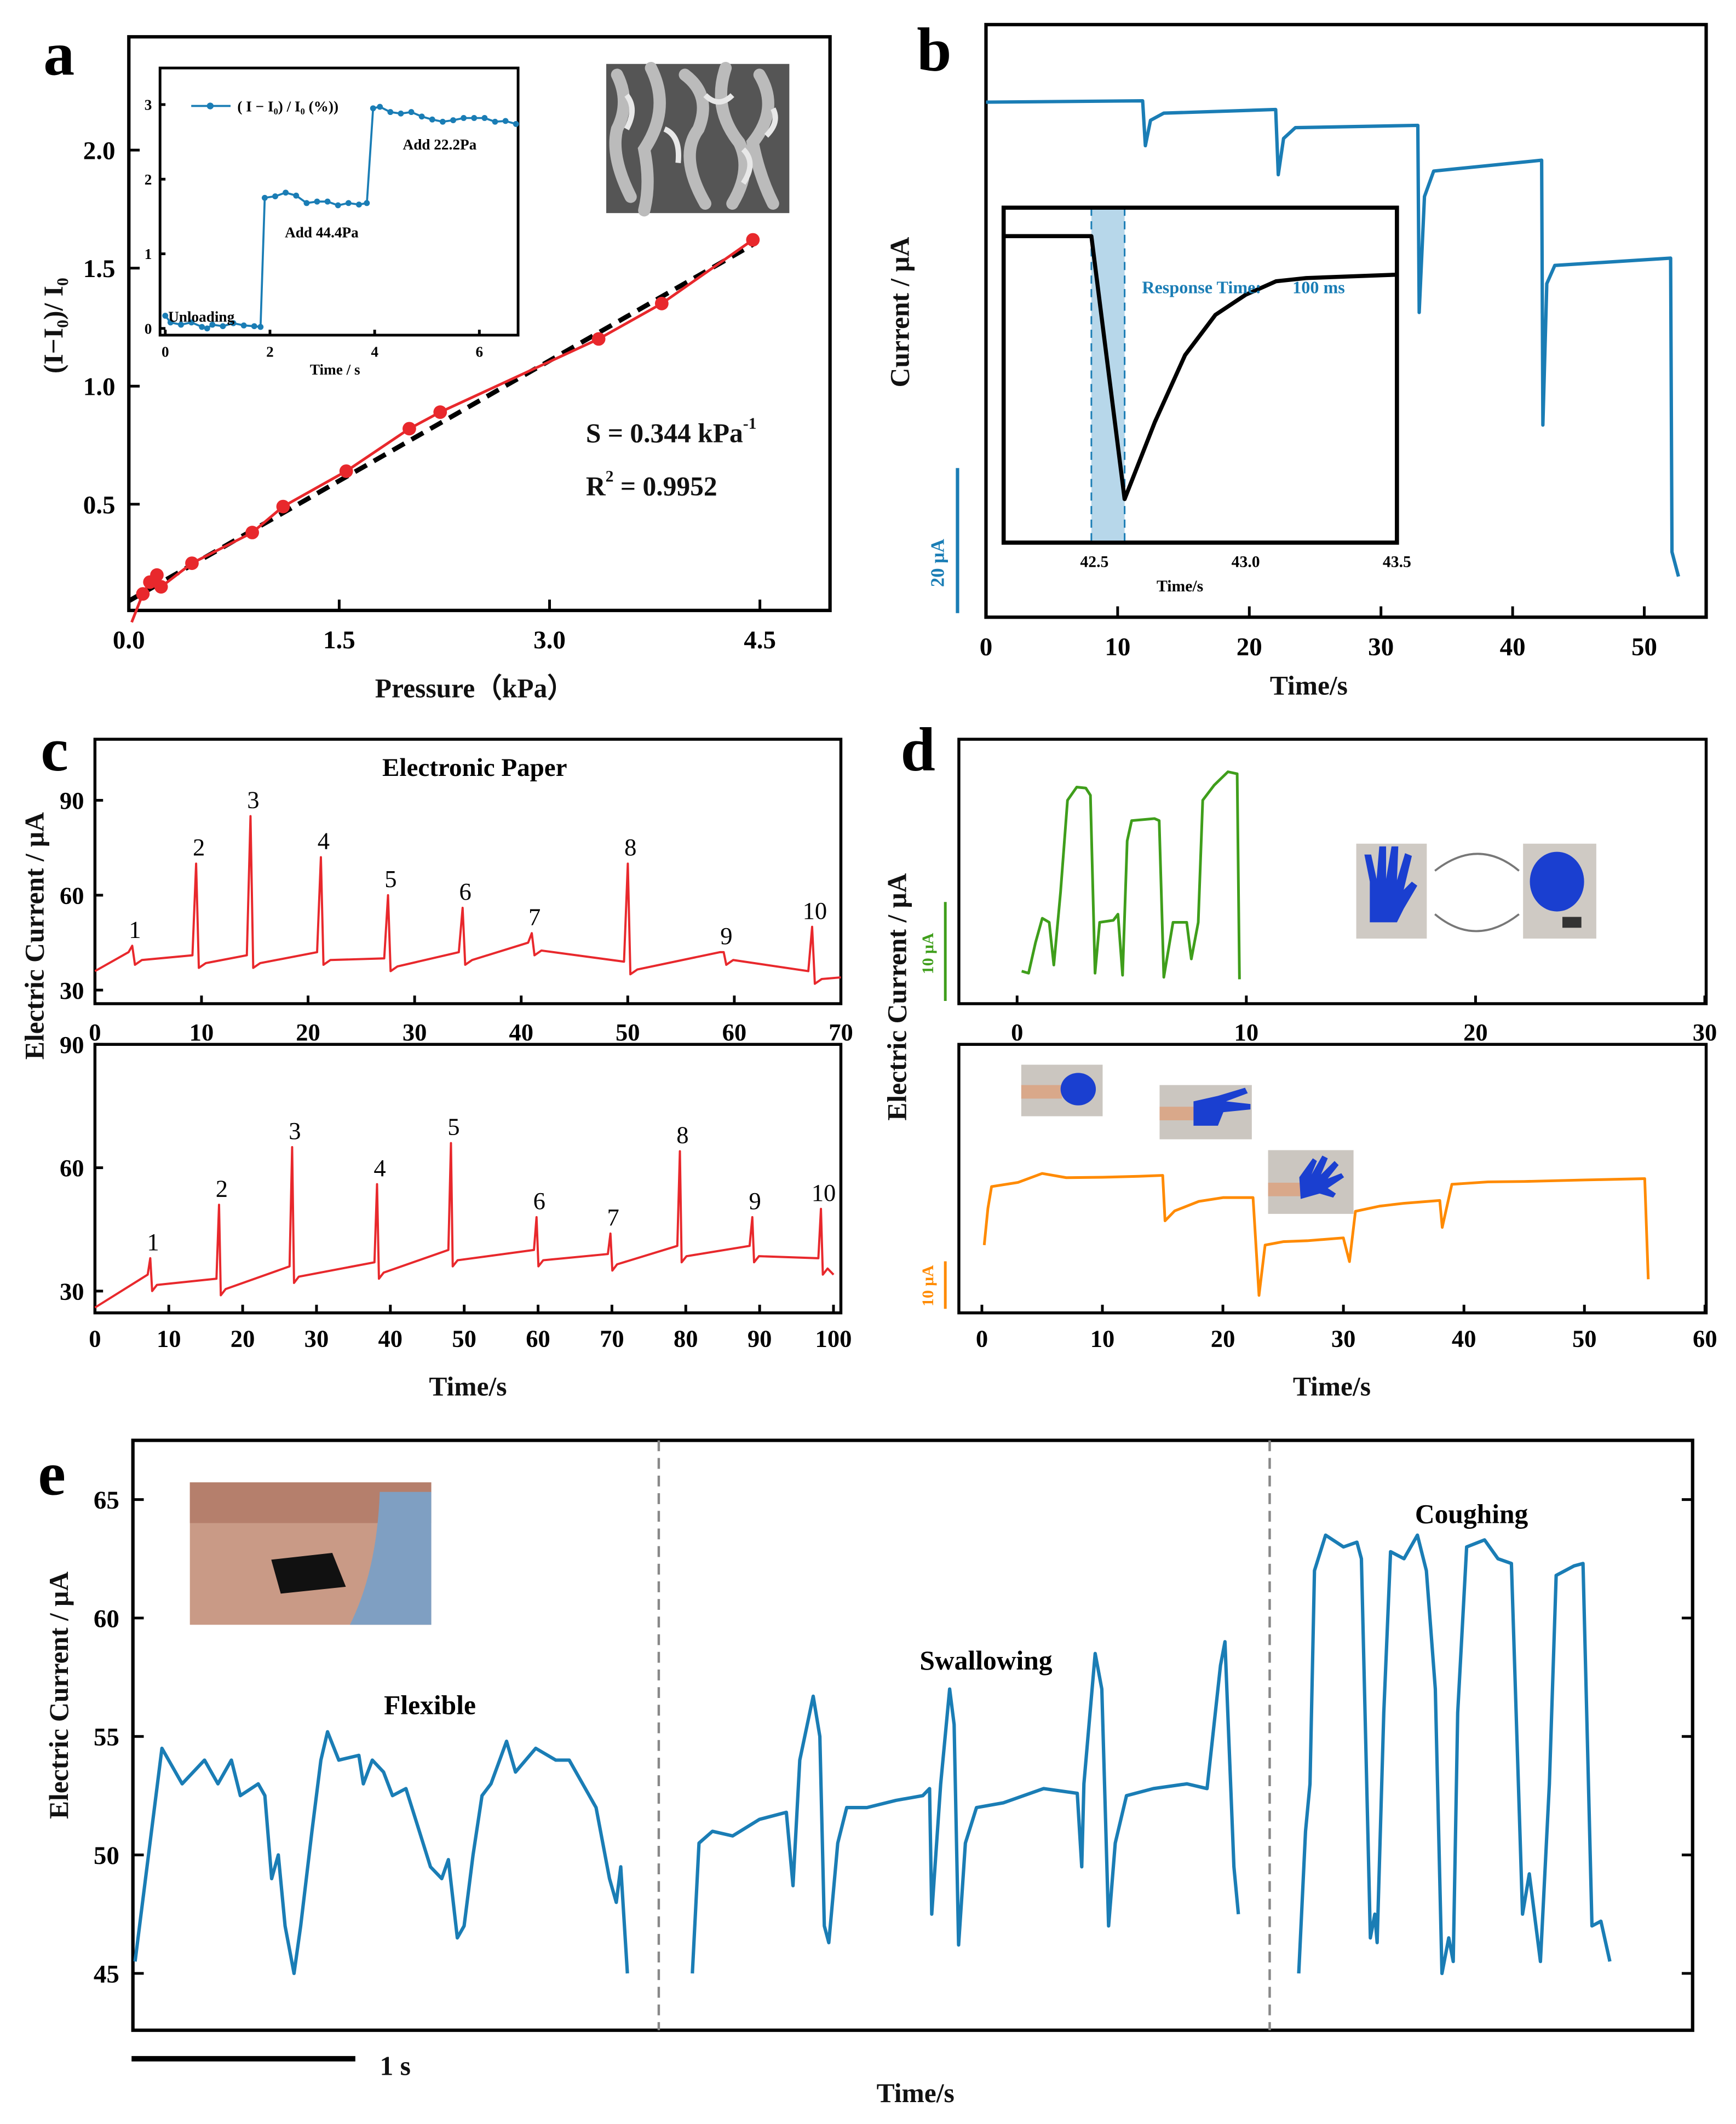 The height and width of the screenshot is (2124, 1736). Describe the element at coordinates (390, 1558) in the screenshot. I see `collar` at that location.